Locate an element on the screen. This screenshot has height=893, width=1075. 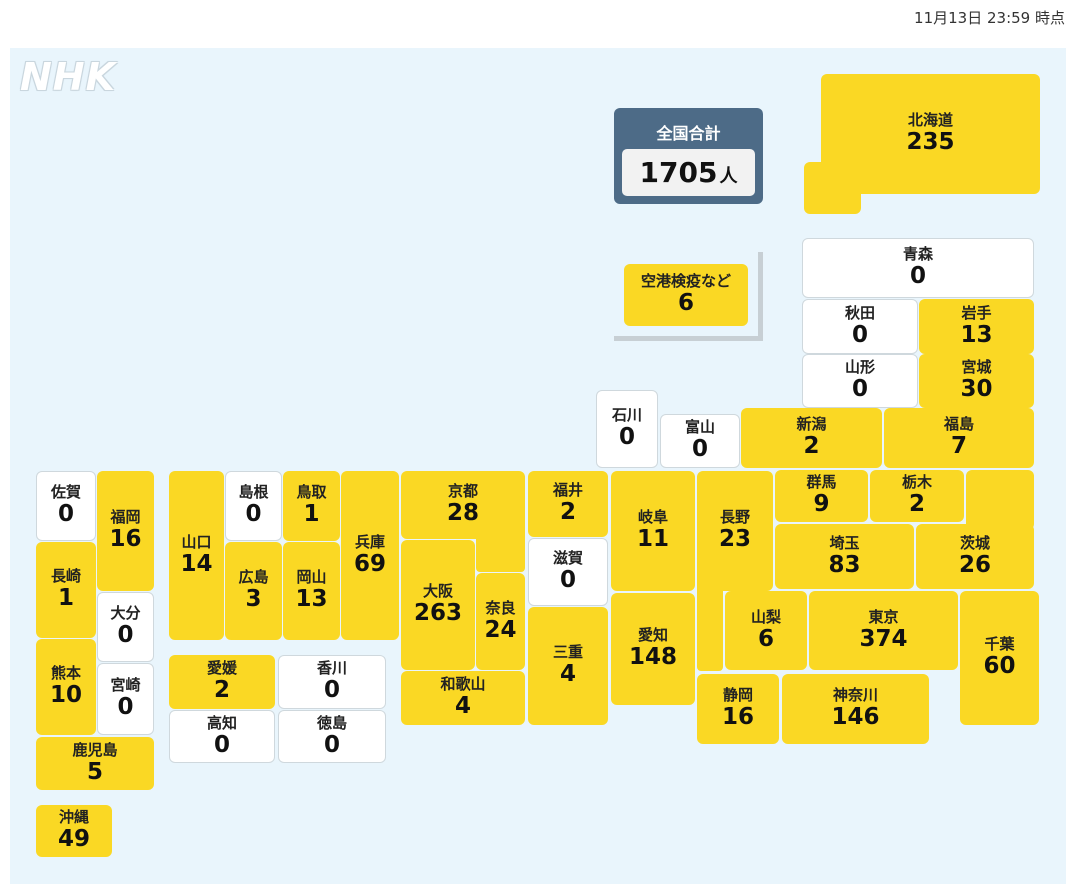
pref-oita: 大分 0 is located at coordinates (125, 627).